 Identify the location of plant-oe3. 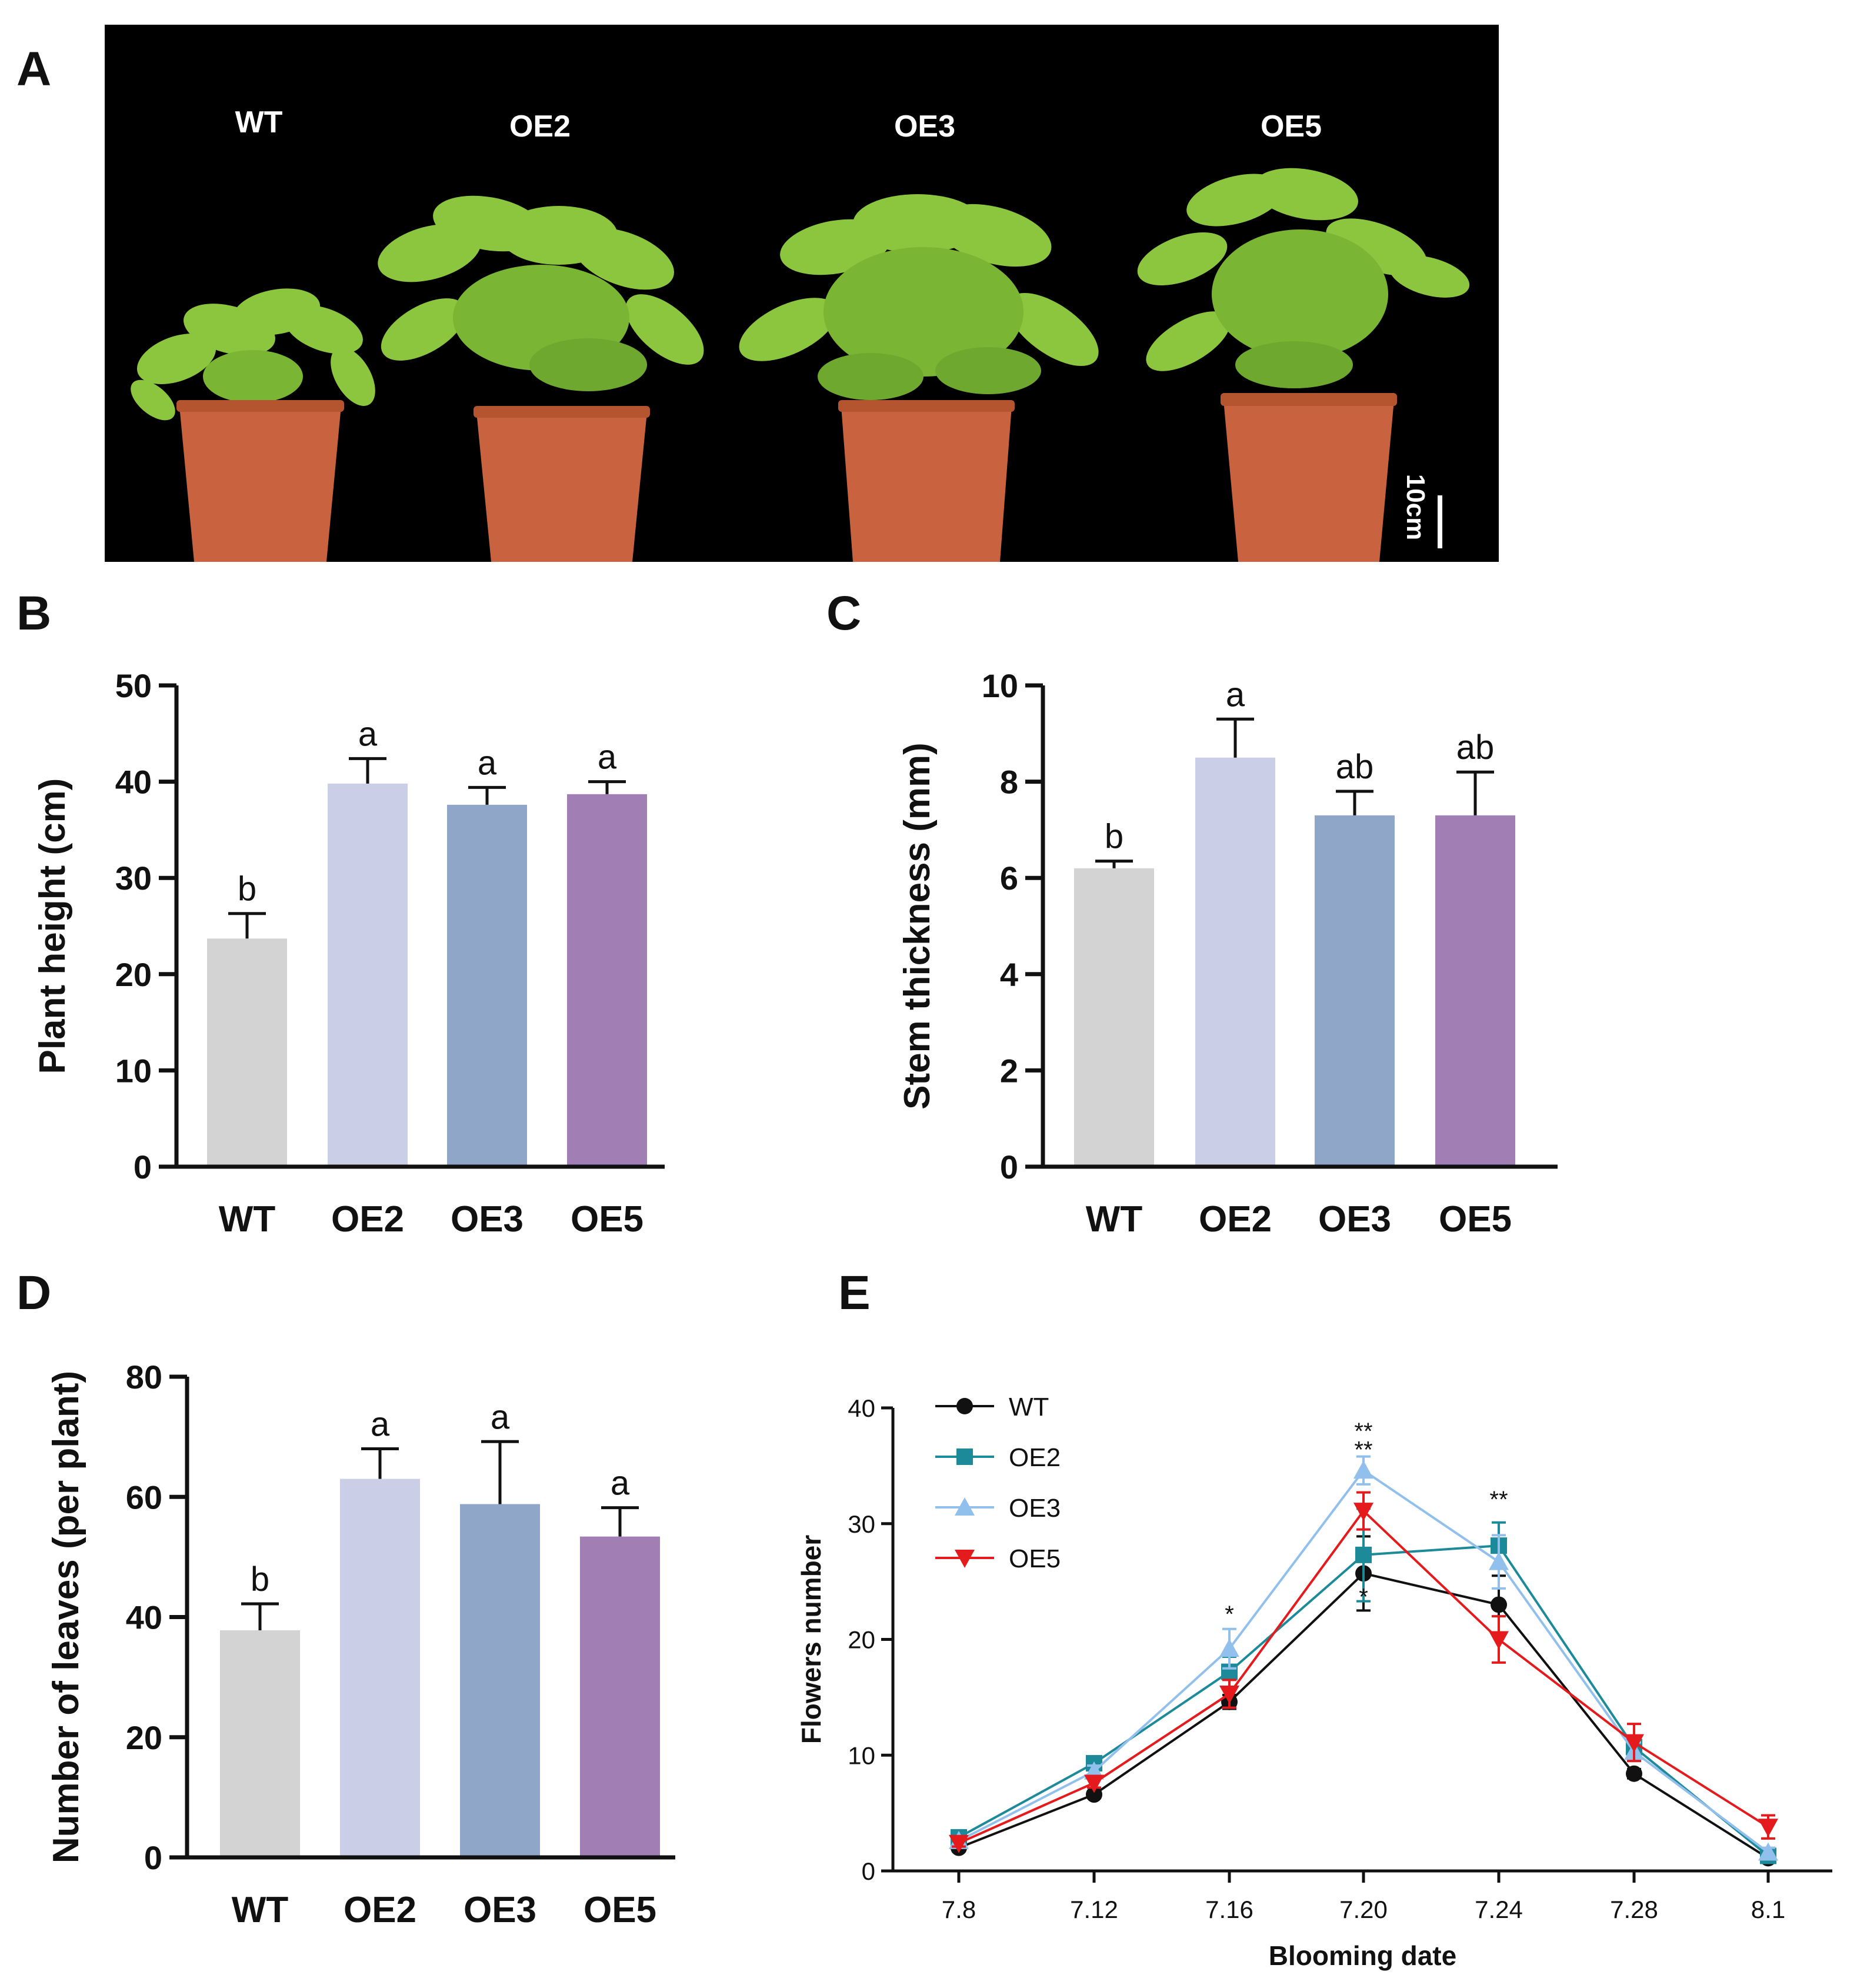
(919, 378).